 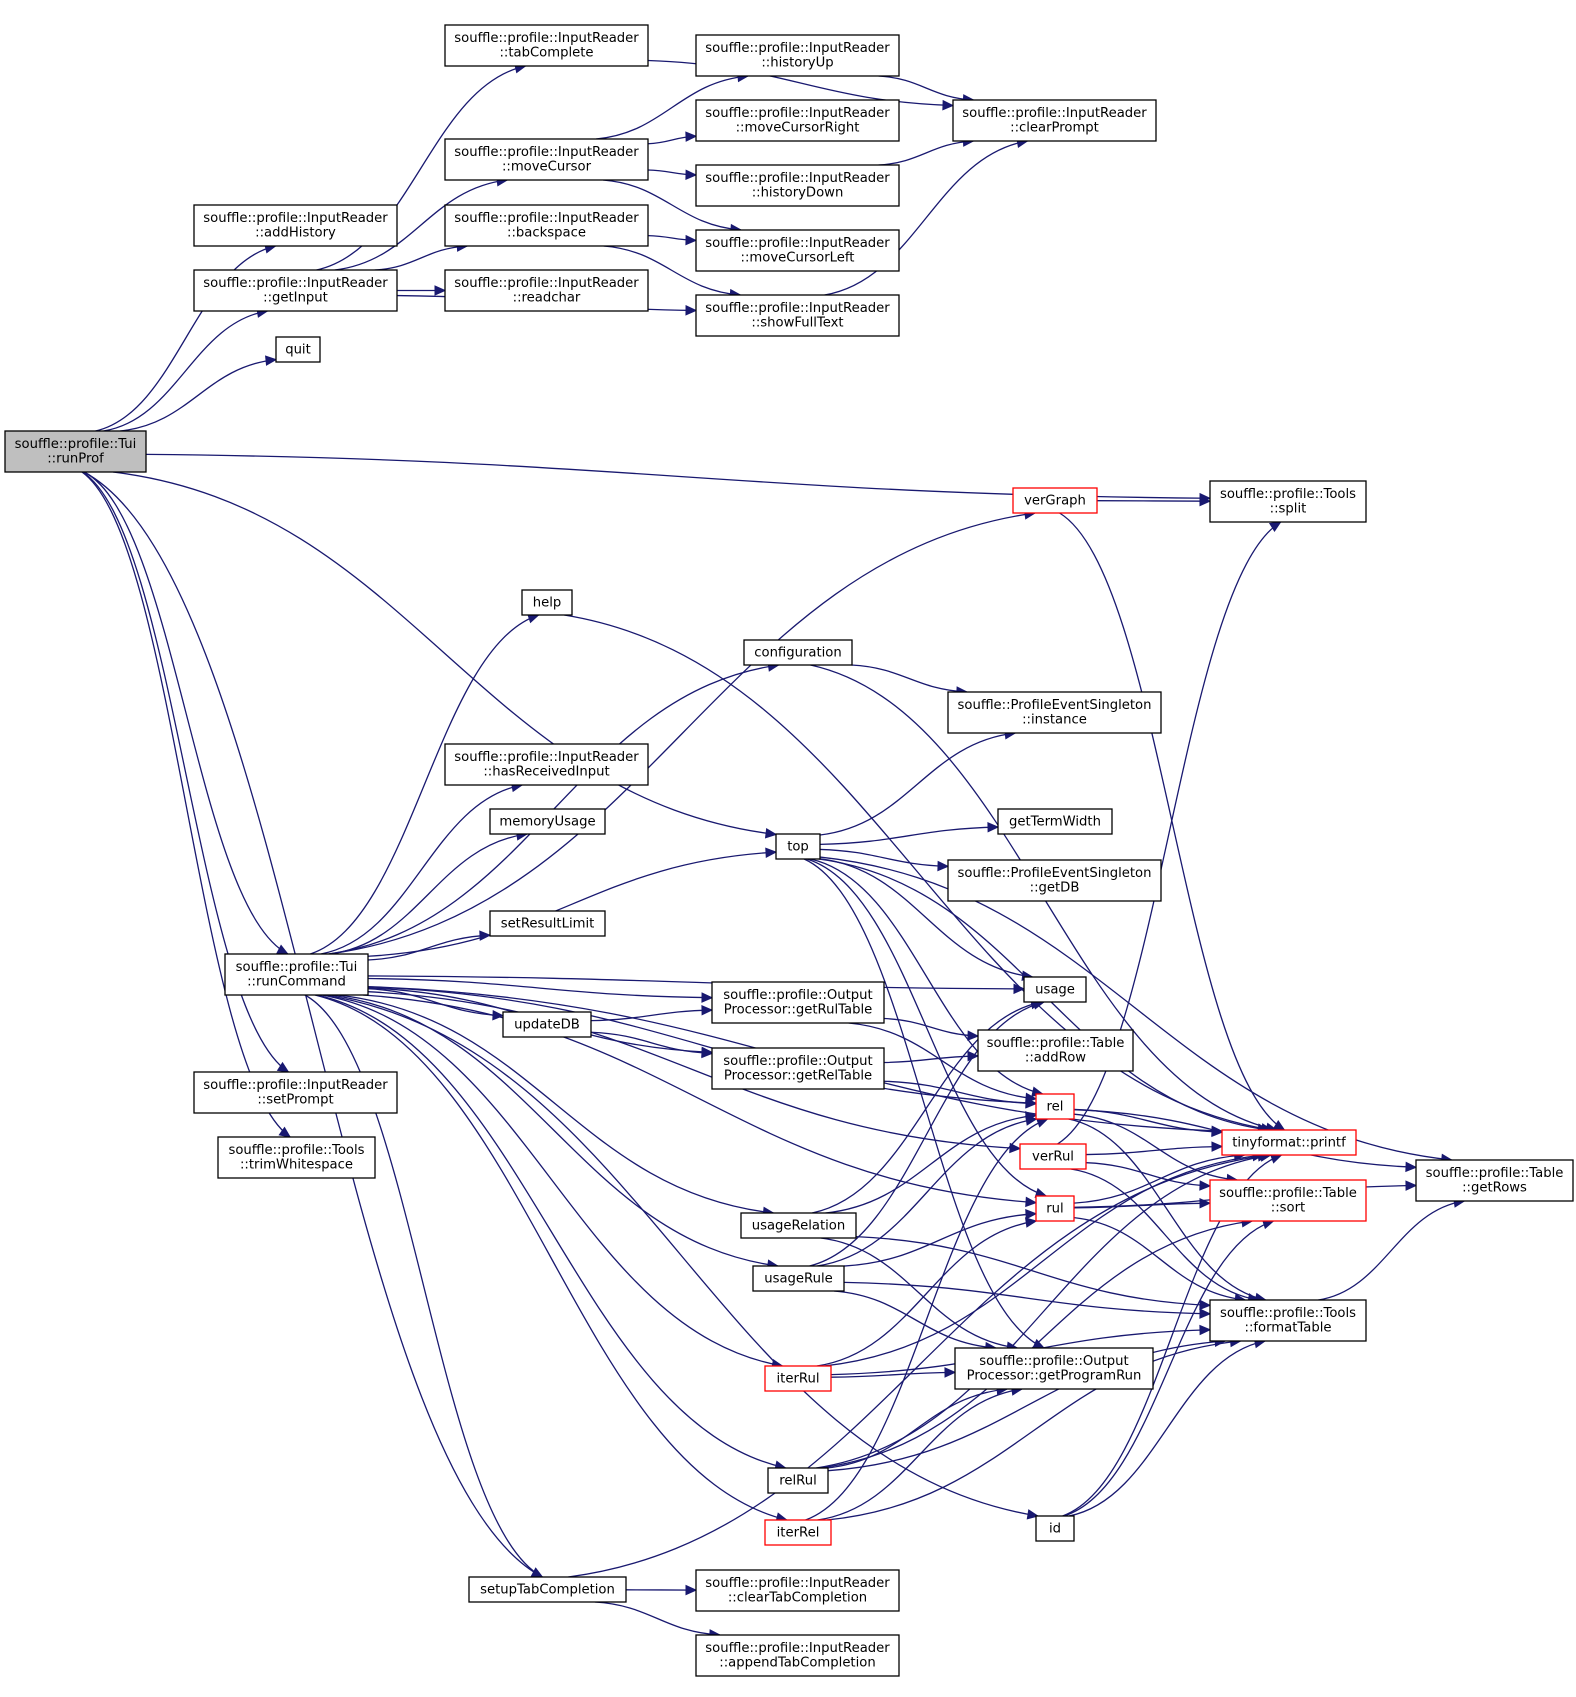 What do you see at coordinates (1038, 1344) in the screenshot?
I see `arrowhead-top-to-getProgramRun` at bounding box center [1038, 1344].